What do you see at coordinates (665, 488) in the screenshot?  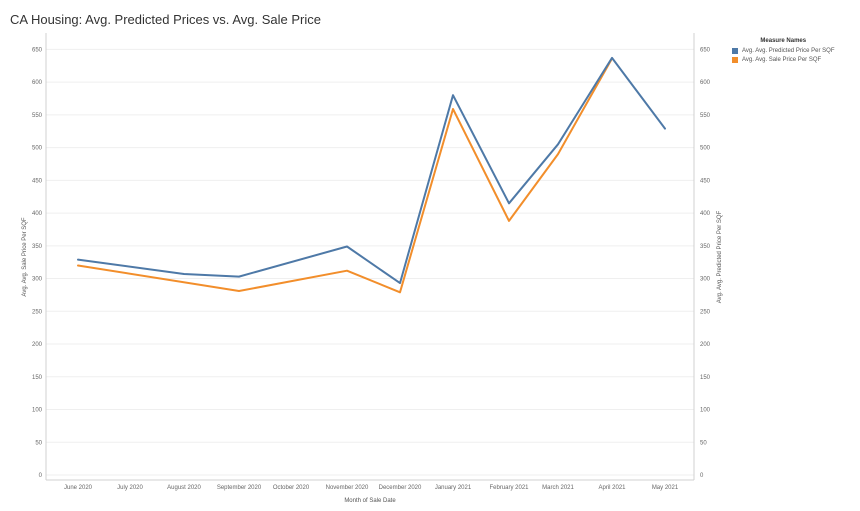 I see `x-tick-label: May 2021` at bounding box center [665, 488].